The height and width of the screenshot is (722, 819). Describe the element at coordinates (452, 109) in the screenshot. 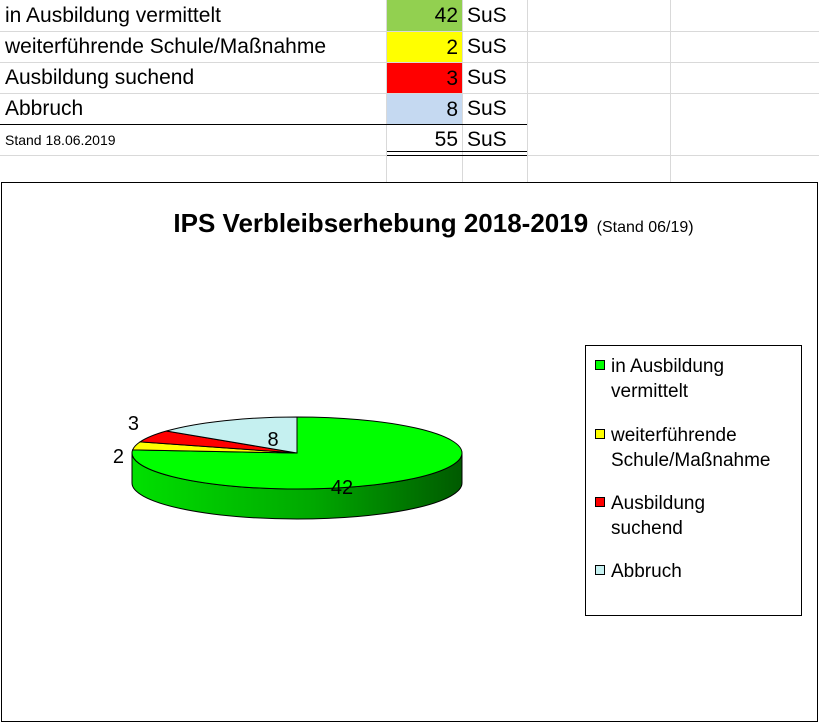

I see `row-value: 8` at that location.